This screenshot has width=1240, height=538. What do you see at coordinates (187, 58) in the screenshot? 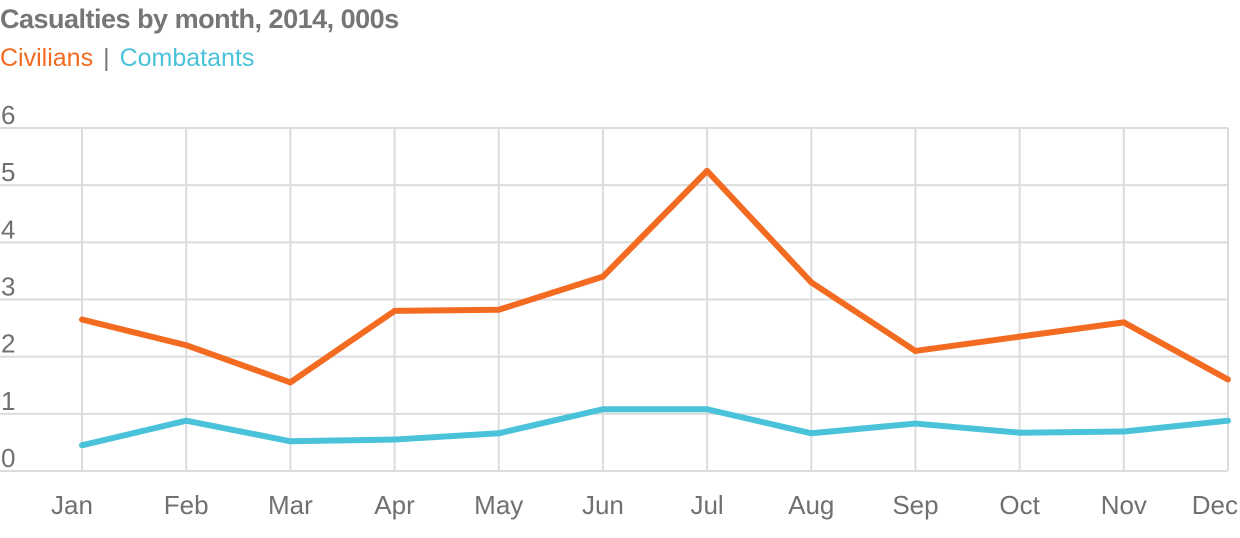
I see `legend-combatants: Combatants` at bounding box center [187, 58].